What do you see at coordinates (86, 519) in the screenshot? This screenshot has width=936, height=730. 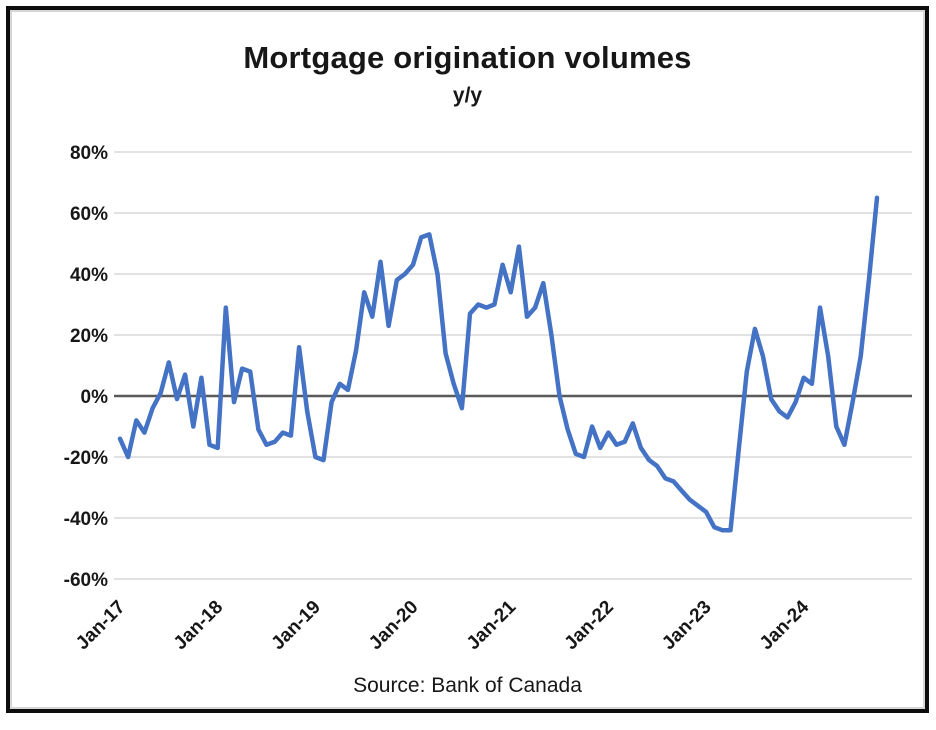 I see `y-tick-label: -40%` at bounding box center [86, 519].